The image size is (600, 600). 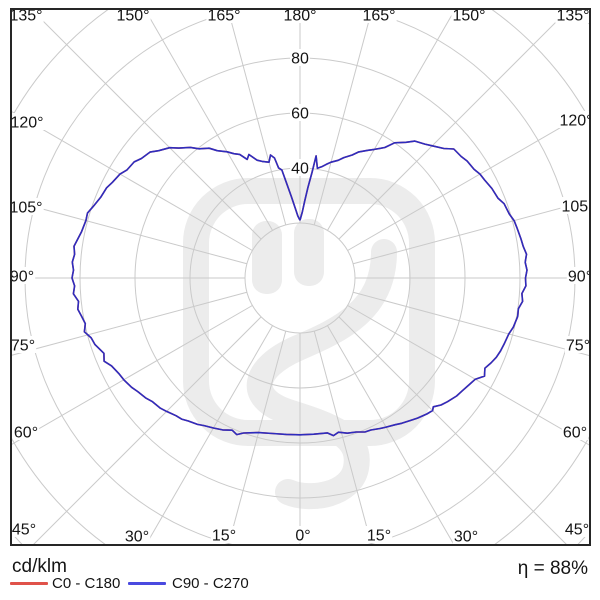 I want to click on radial-axis-label: 60, so click(x=300, y=114).